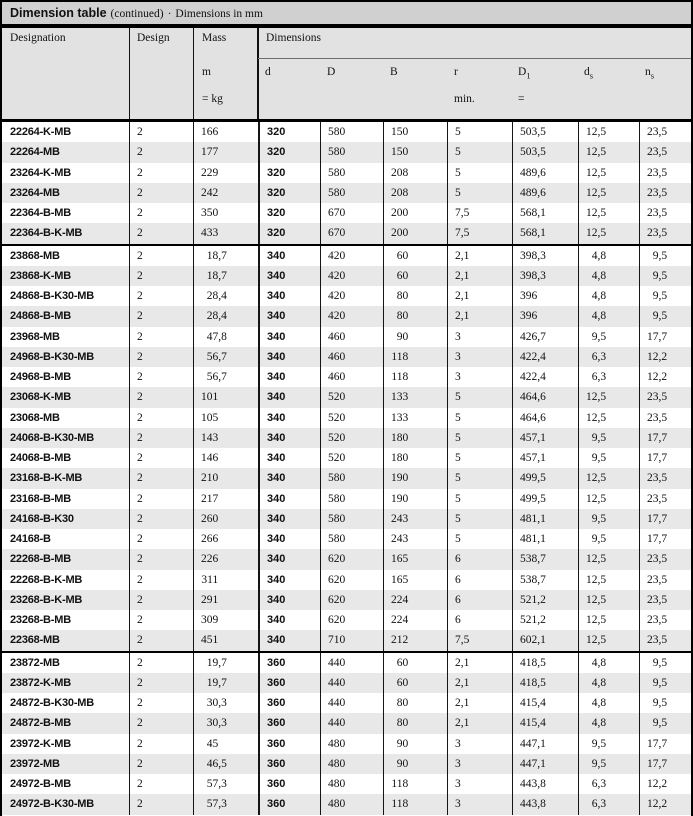 This screenshot has width=693, height=816. I want to click on dim-col-d: d, so click(268, 72).